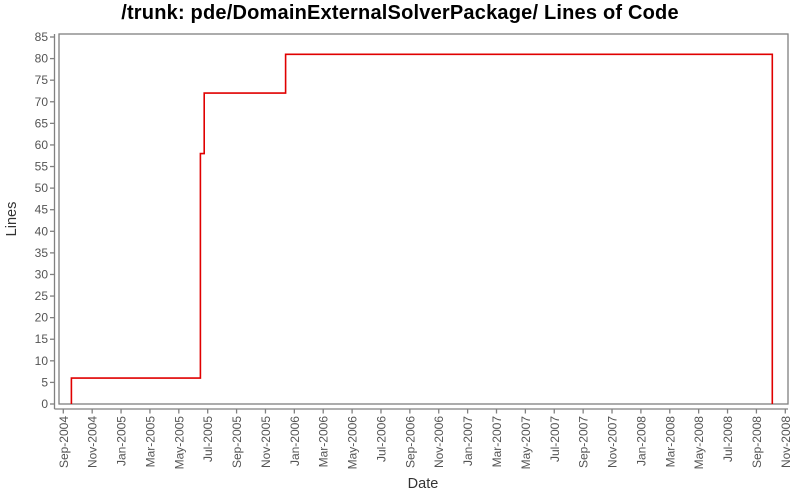 The height and width of the screenshot is (500, 800). I want to click on y-tick-label: 40, so click(42, 231).